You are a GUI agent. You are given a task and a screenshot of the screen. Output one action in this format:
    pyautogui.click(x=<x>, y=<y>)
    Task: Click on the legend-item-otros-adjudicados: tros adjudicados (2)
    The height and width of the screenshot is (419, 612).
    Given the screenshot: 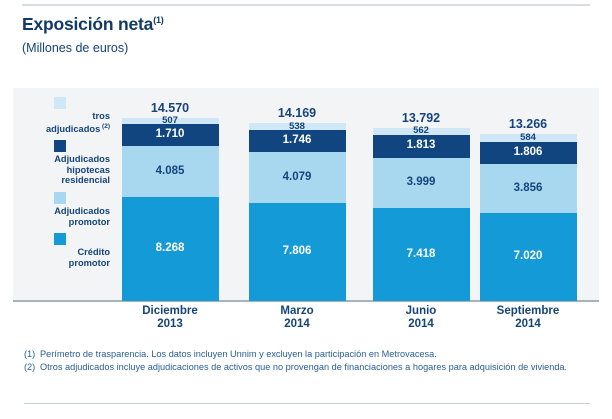 What is the action you would take?
    pyautogui.click(x=59, y=115)
    